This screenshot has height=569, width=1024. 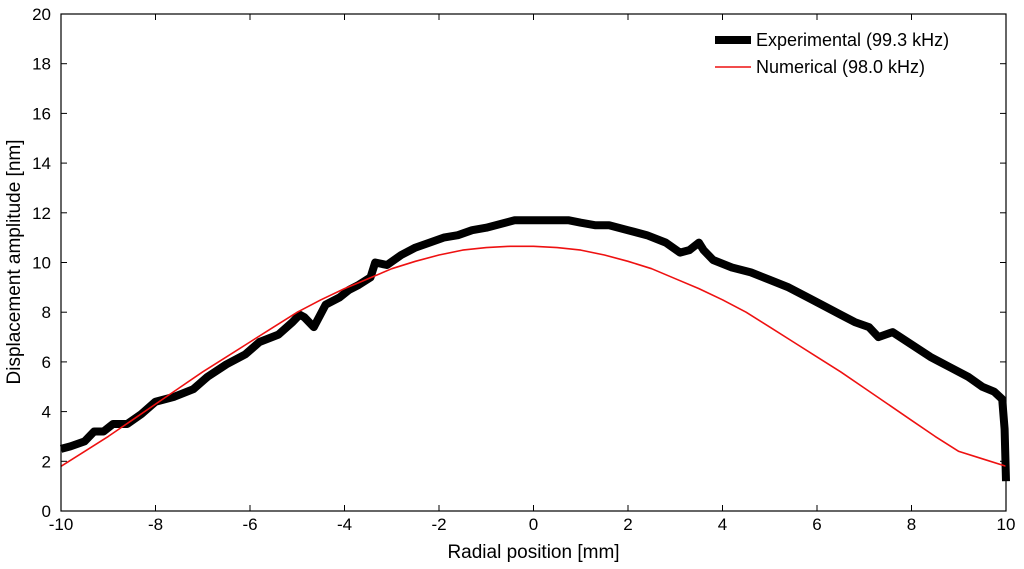 What do you see at coordinates (14, 262) in the screenshot?
I see `y-axis-label: Displacement amplitude [nm]` at bounding box center [14, 262].